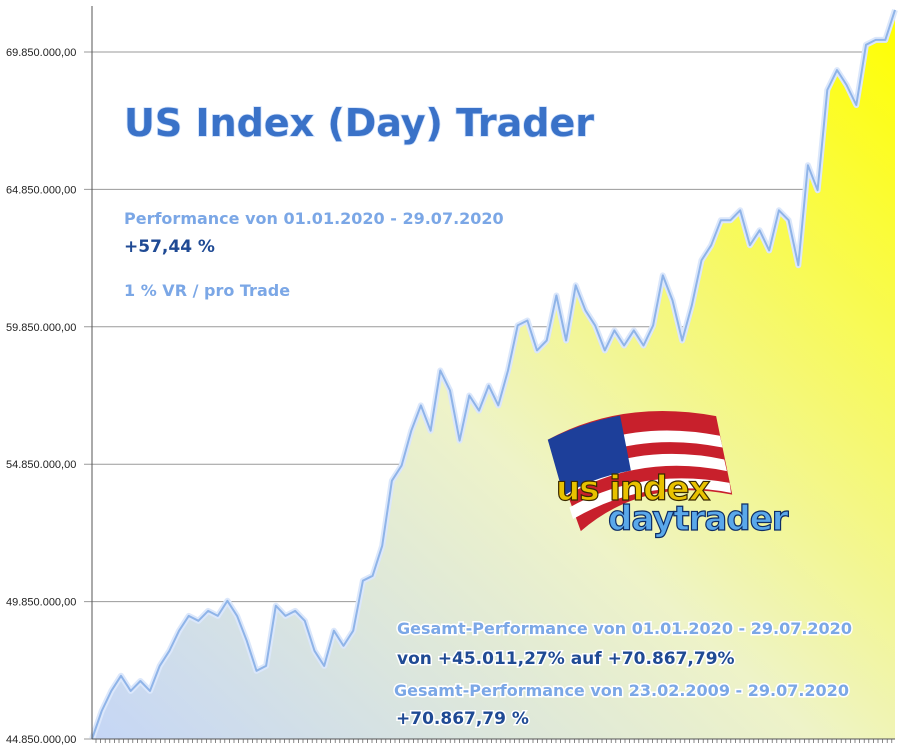  What do you see at coordinates (359, 123) in the screenshot?
I see `chart-title: US Index (Day) Trader` at bounding box center [359, 123].